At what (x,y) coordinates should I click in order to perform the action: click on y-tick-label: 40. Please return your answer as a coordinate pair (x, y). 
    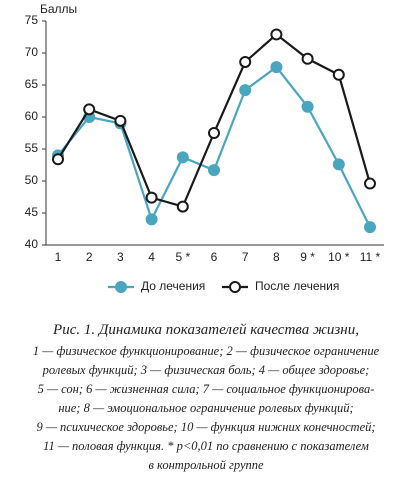
    Looking at the image, I should click on (32, 244).